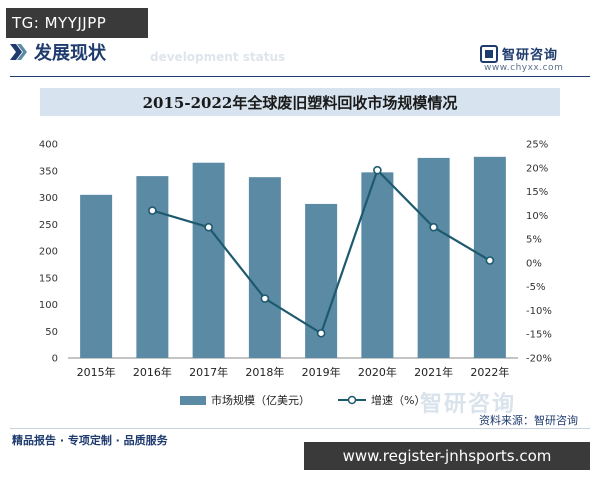 This screenshot has height=480, width=600. What do you see at coordinates (535, 287) in the screenshot?
I see `y-right-tick-label: -5%` at bounding box center [535, 287].